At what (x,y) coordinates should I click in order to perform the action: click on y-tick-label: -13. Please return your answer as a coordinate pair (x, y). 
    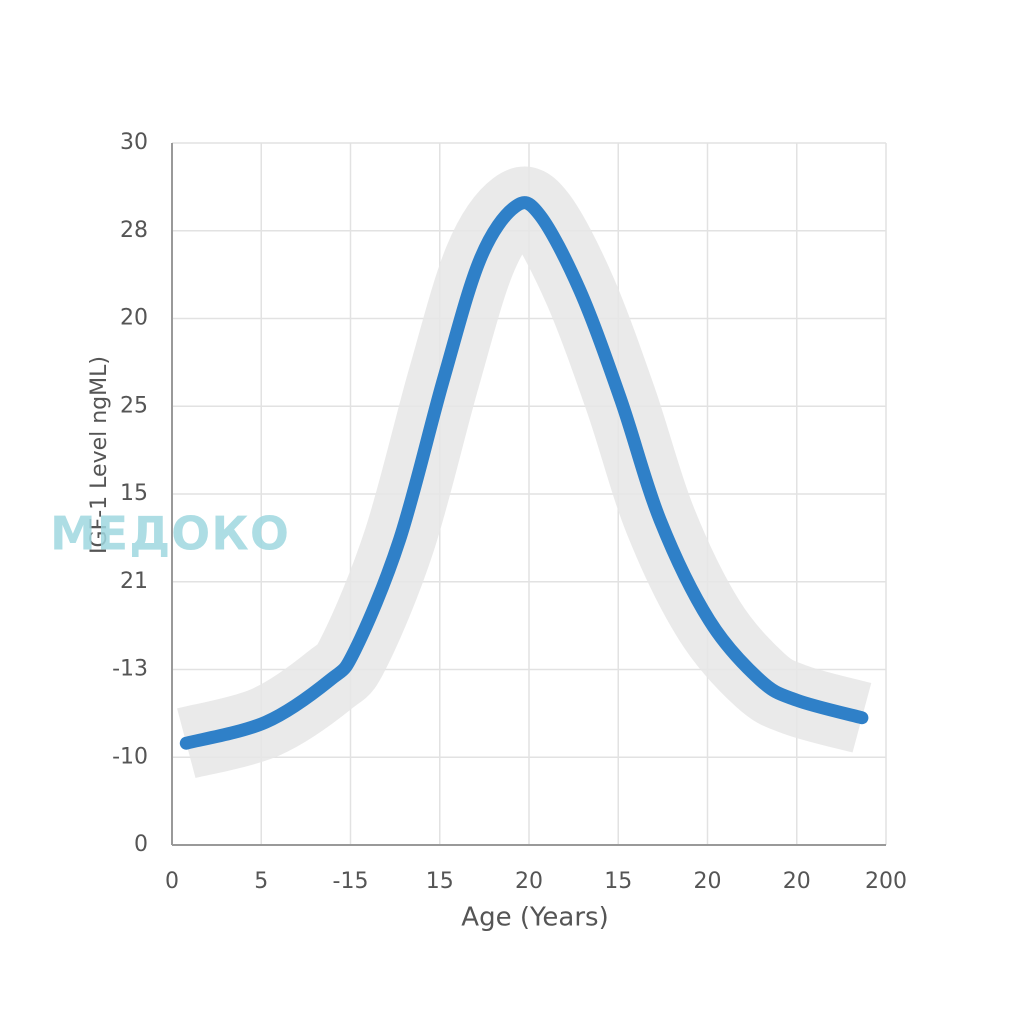
    Looking at the image, I should click on (130, 669).